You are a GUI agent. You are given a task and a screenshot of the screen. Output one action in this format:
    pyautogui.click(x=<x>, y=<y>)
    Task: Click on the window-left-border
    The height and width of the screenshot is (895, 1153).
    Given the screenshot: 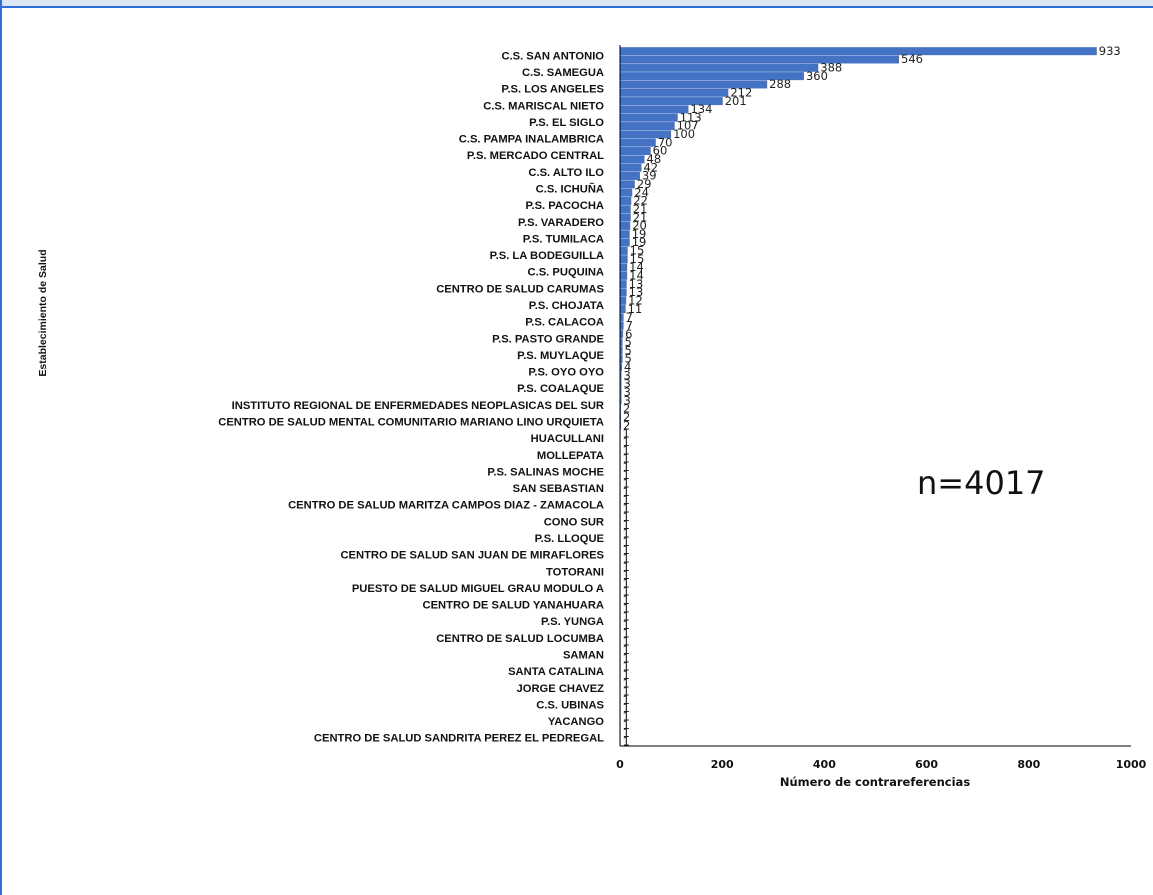 What is the action you would take?
    pyautogui.click(x=1, y=447)
    